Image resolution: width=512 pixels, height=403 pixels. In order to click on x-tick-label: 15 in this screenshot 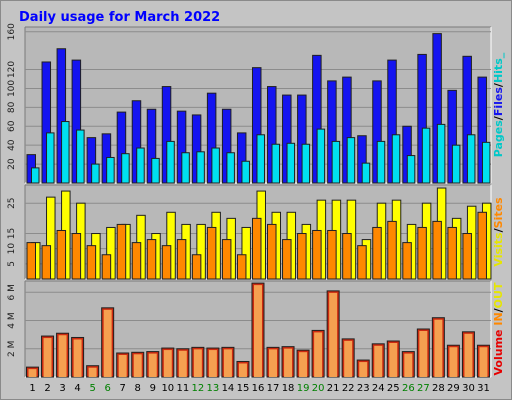, I will do `click(243, 388)`.